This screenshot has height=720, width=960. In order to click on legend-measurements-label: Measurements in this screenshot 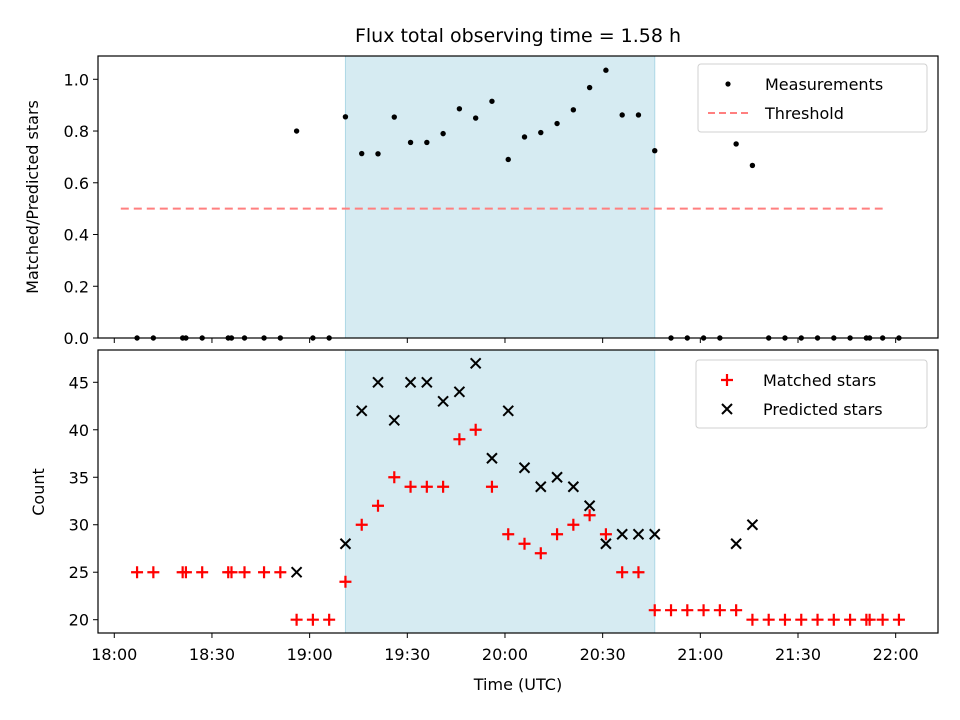, I will do `click(824, 84)`.